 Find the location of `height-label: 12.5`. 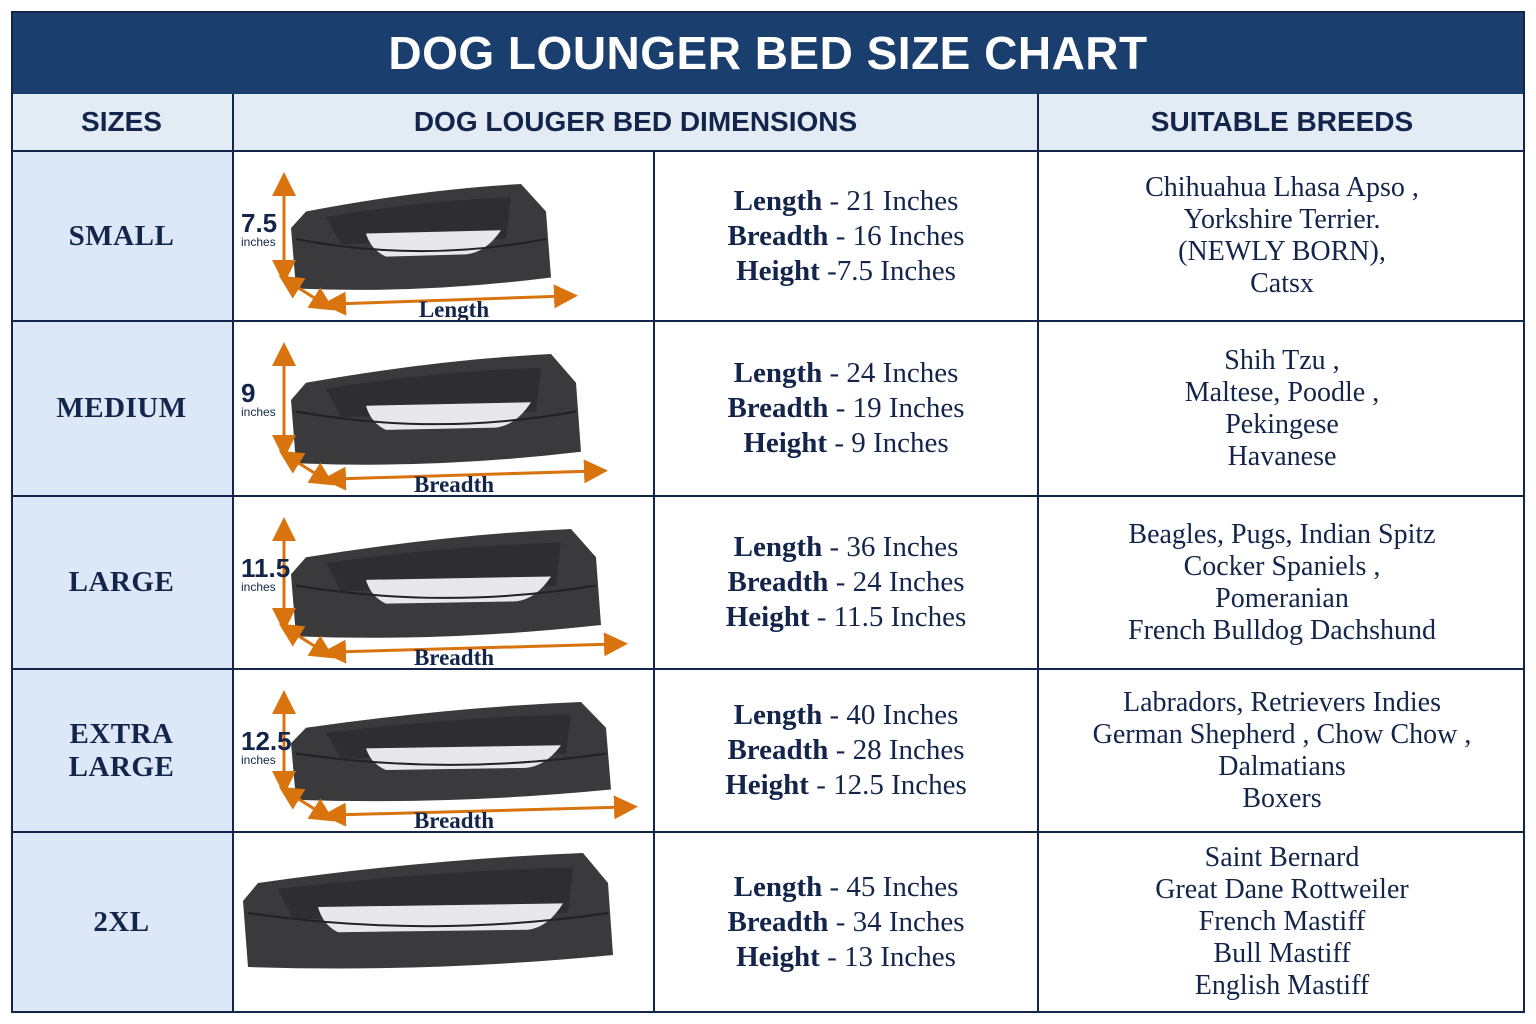

height-label: 12.5 is located at coordinates (266, 741).